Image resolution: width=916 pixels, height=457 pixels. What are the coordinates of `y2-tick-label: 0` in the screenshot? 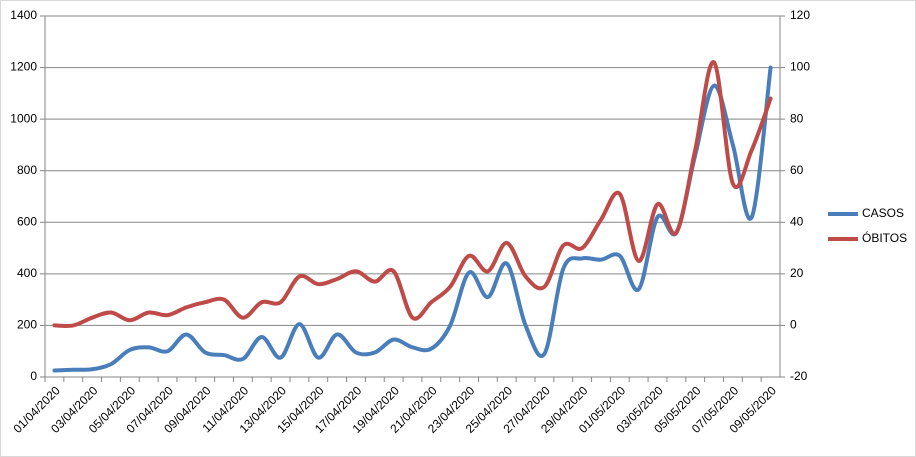 It's located at (793, 325).